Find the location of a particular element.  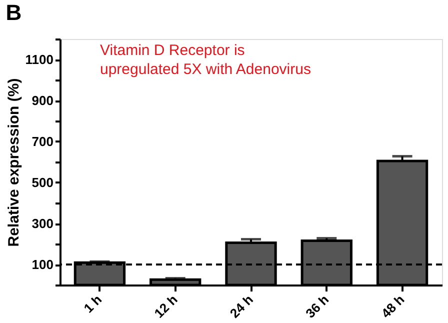

annotation: Vitamin D Receptor is upregulated 5X with Adenovirus is located at coordinates (205, 60).